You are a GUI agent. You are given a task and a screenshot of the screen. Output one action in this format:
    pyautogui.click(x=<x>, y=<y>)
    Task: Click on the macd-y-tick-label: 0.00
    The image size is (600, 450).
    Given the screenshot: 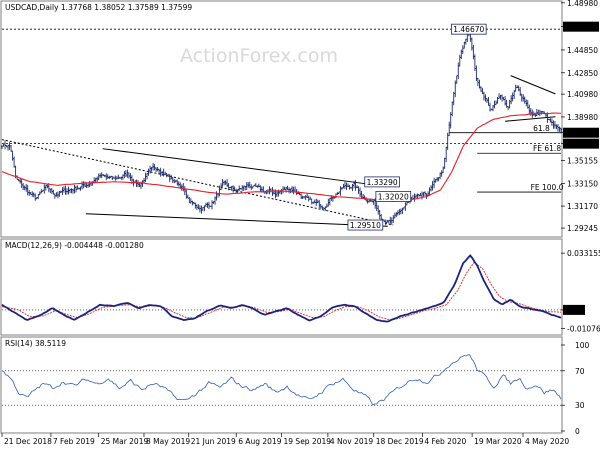 What is the action you would take?
    pyautogui.click(x=573, y=310)
    